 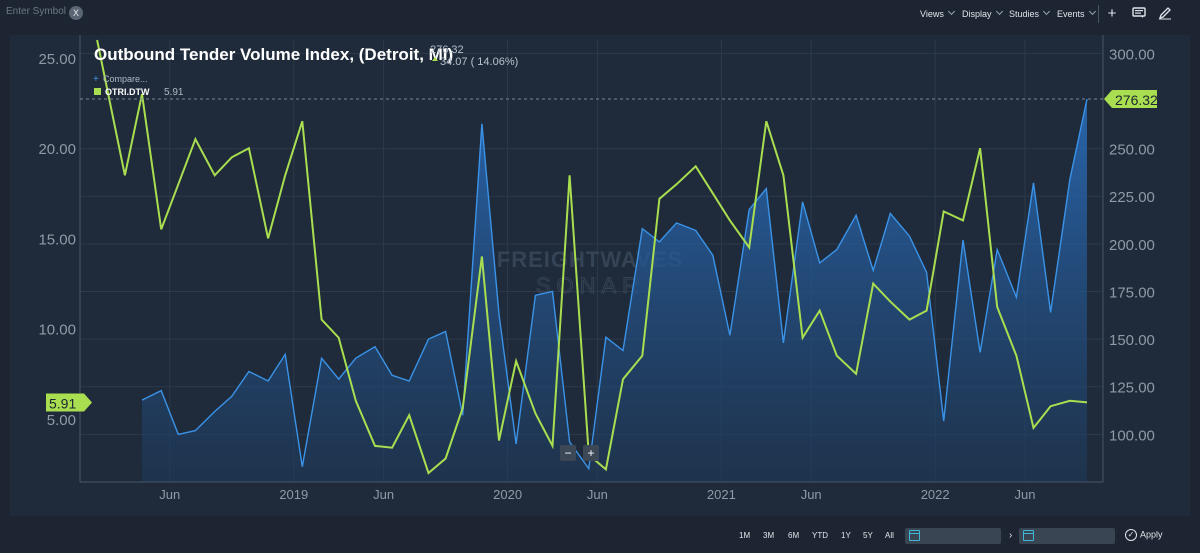 I want to click on y-right-tick-label: 300.00, so click(x=1132, y=54).